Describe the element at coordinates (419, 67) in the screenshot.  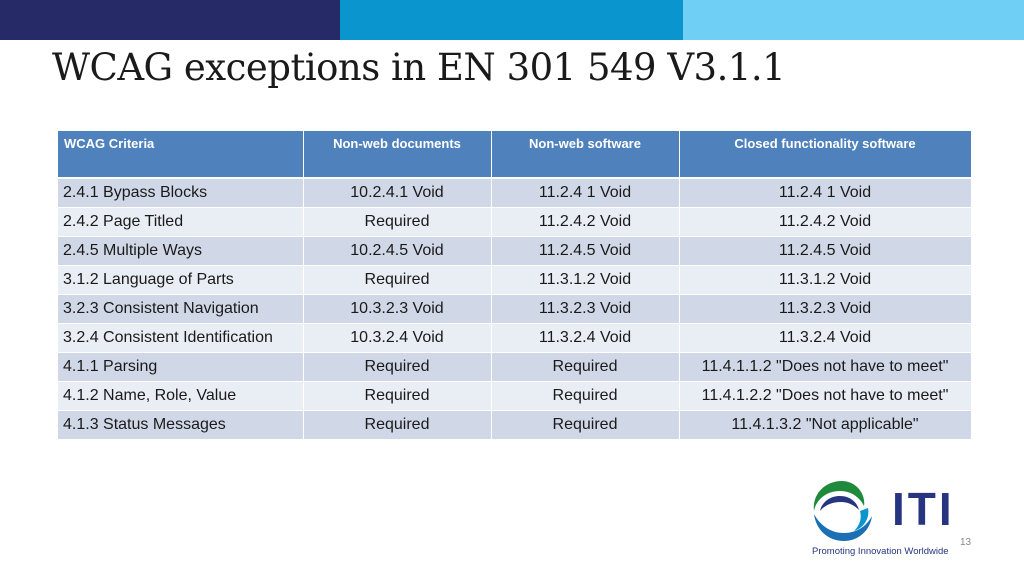
I see `slide-title: WCAG exceptions in EN 301 549 V3.1.1` at that location.